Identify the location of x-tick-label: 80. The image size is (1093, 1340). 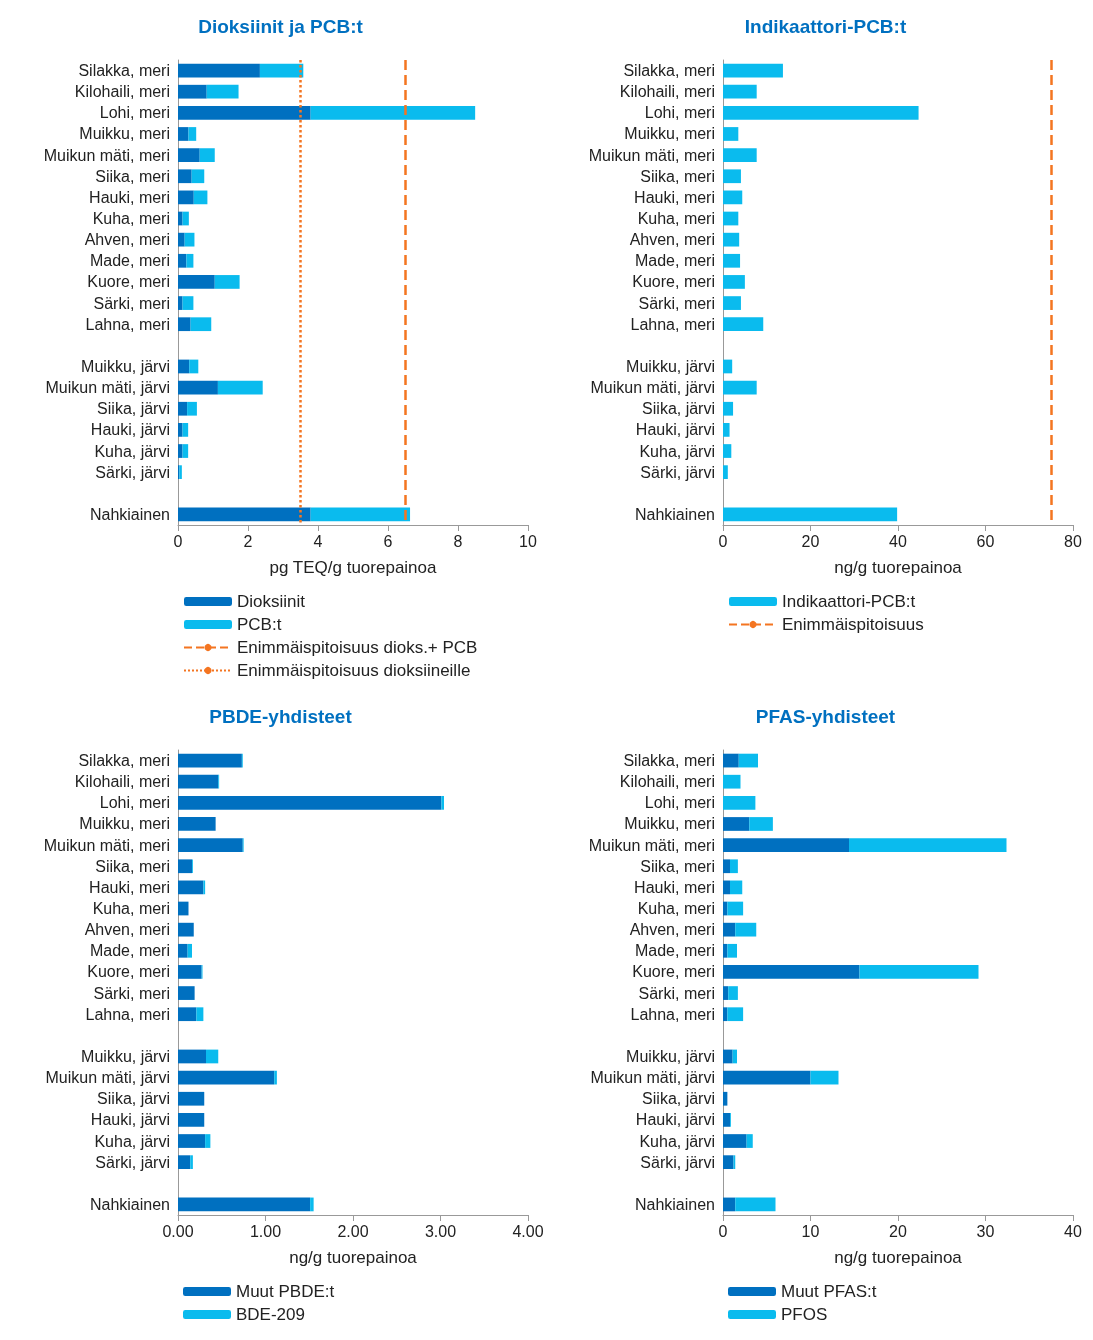
(1073, 541).